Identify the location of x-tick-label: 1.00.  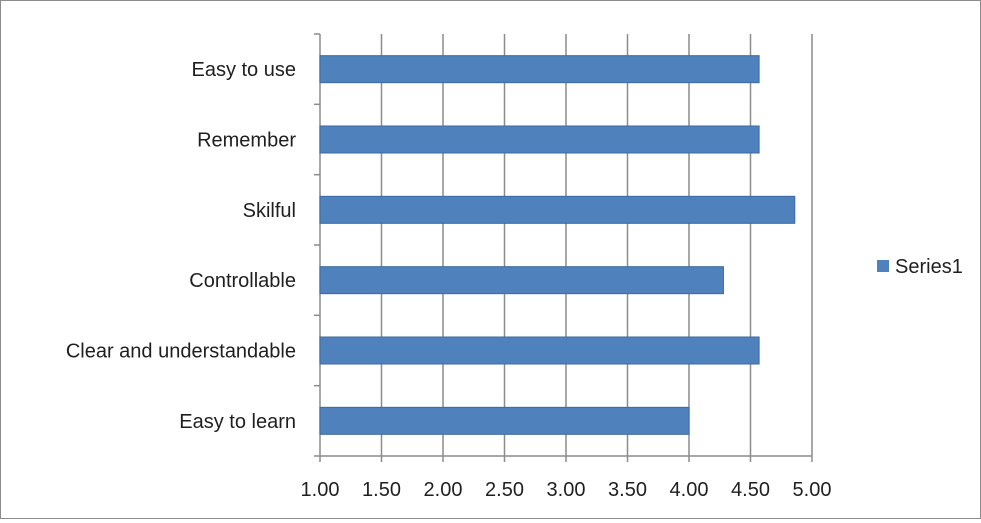
(320, 490).